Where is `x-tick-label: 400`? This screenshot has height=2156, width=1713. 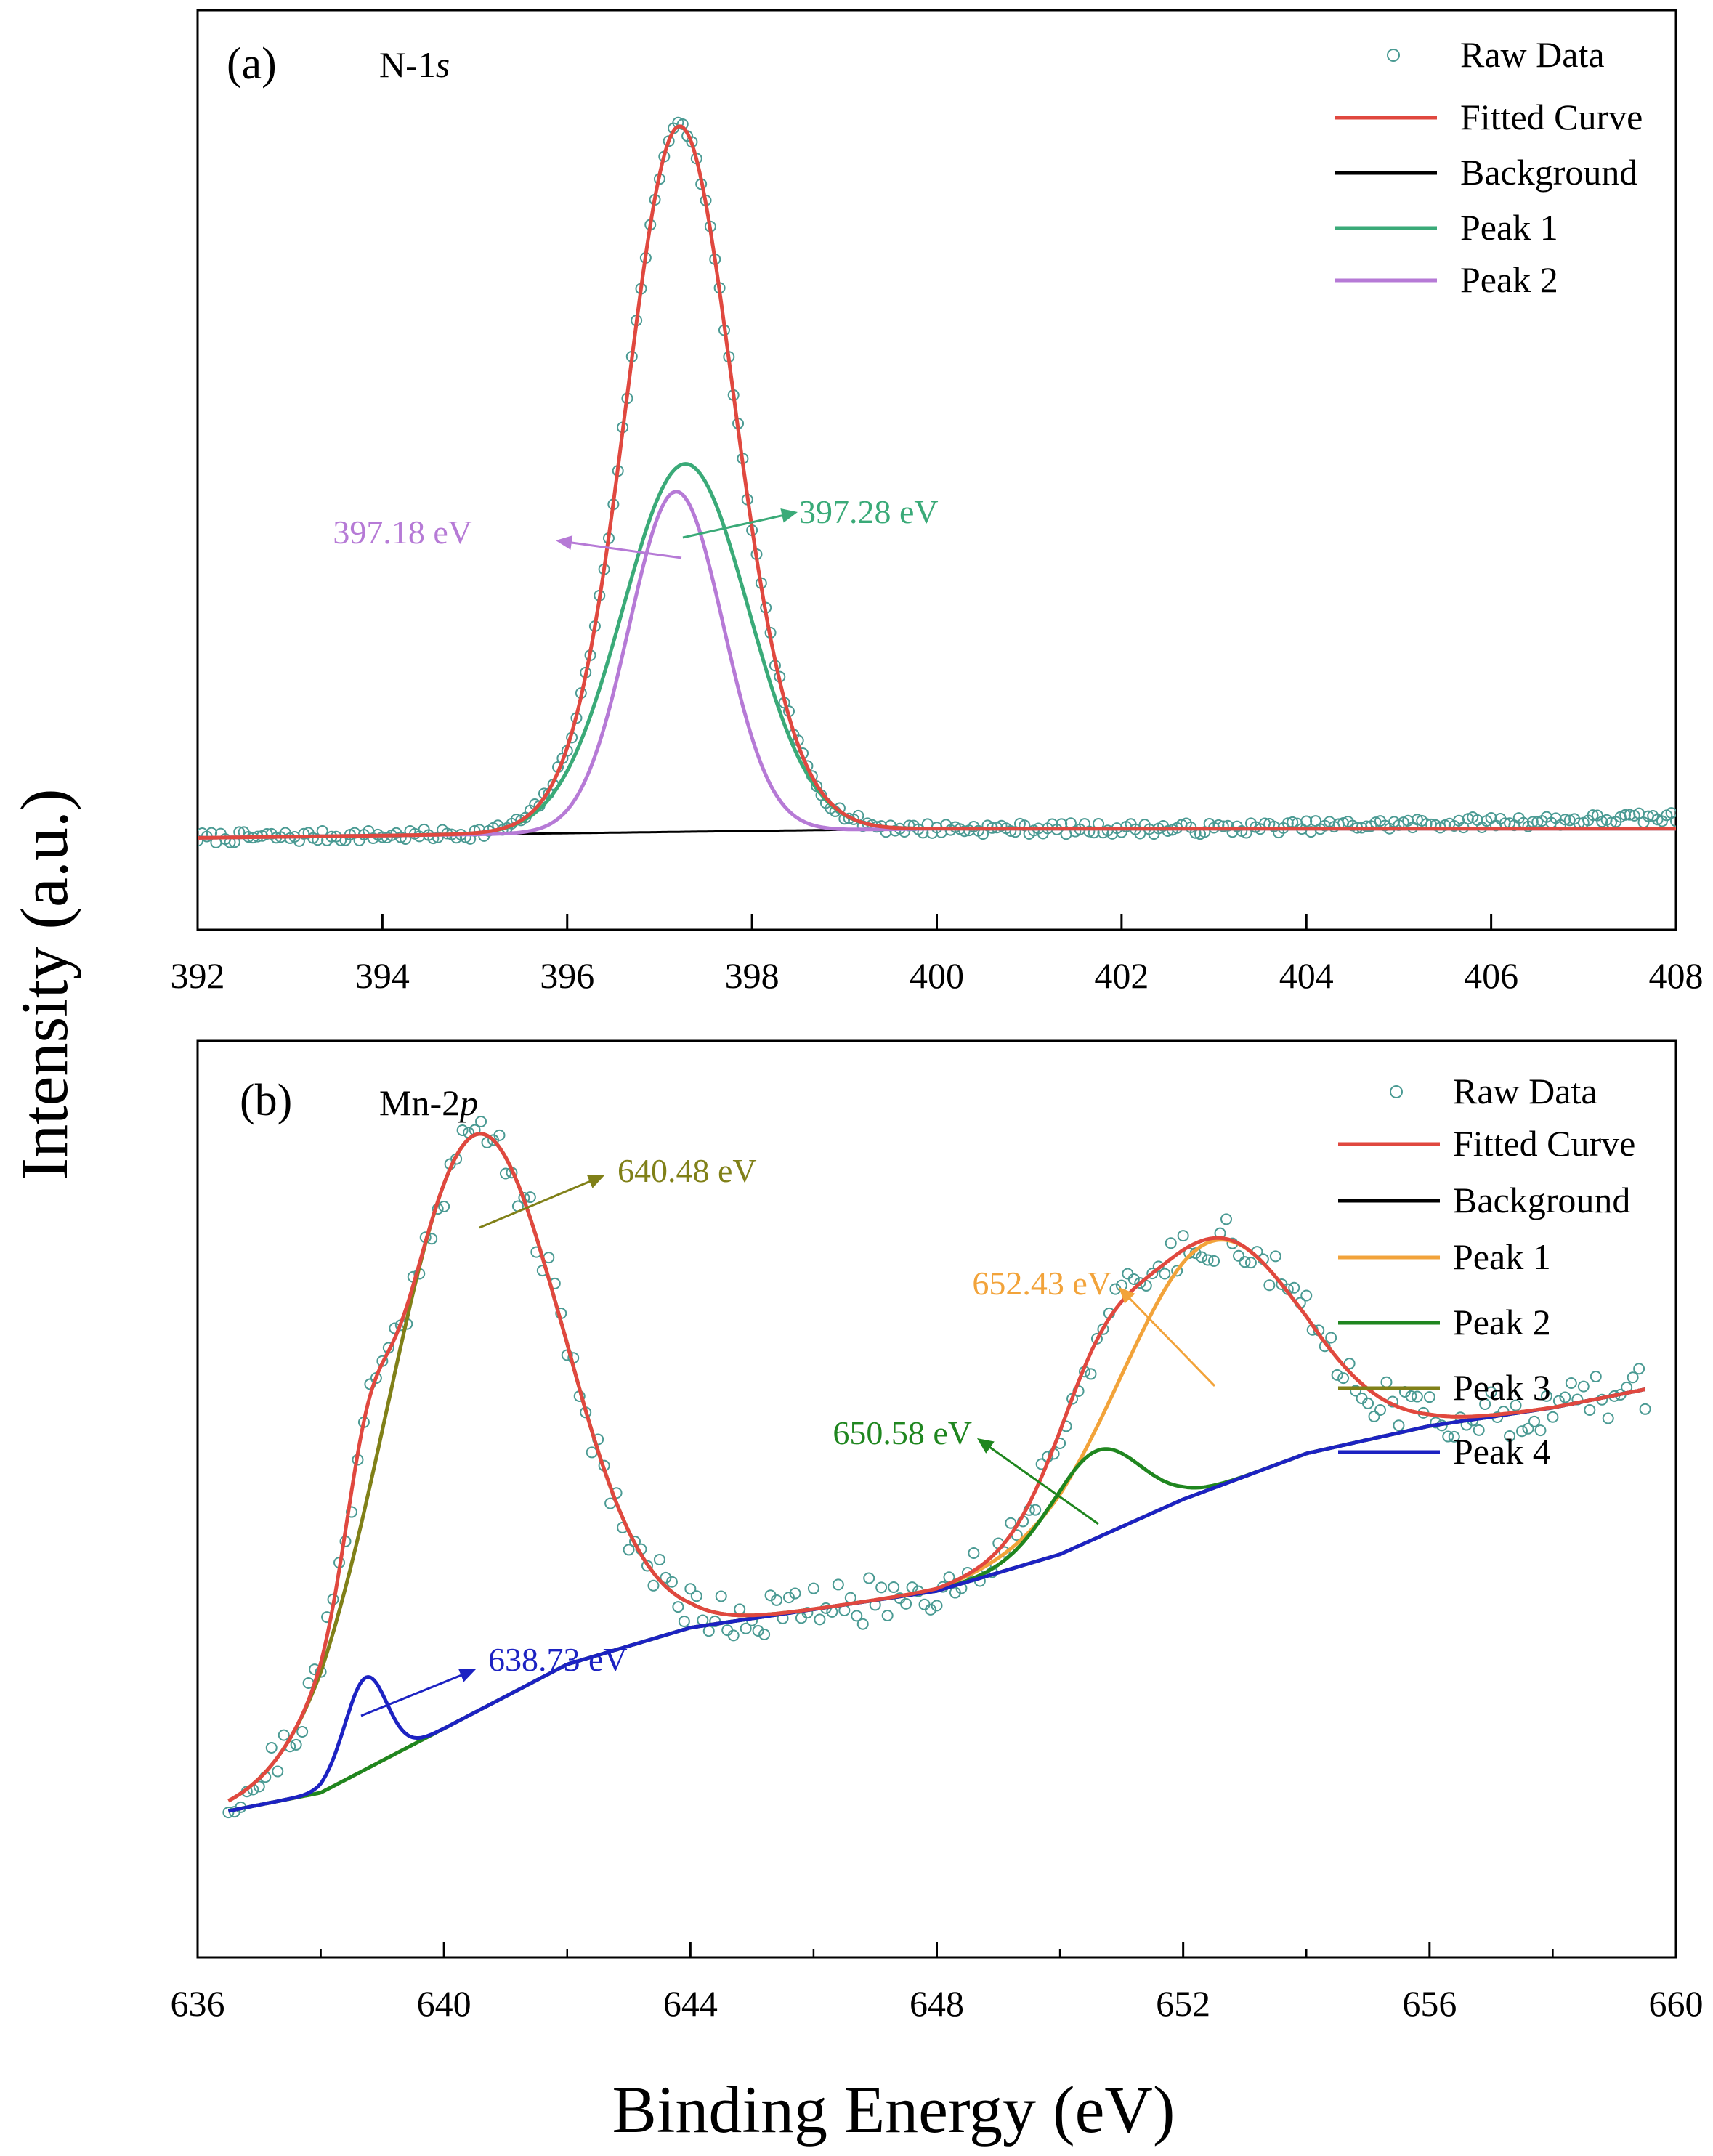
x-tick-label: 400 is located at coordinates (937, 975).